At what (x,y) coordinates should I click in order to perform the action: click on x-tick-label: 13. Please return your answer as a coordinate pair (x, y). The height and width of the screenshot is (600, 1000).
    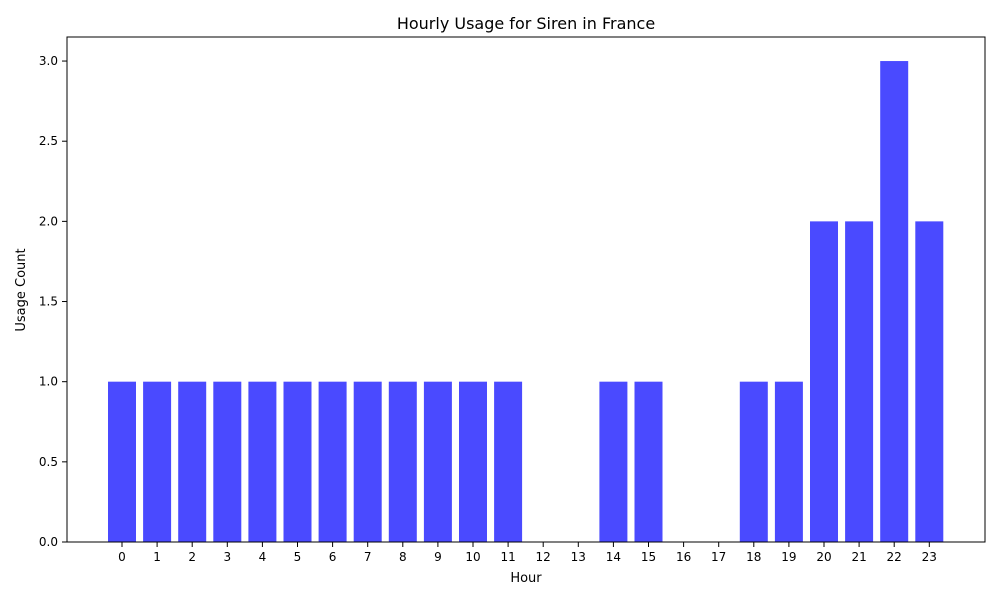
    Looking at the image, I should click on (578, 557).